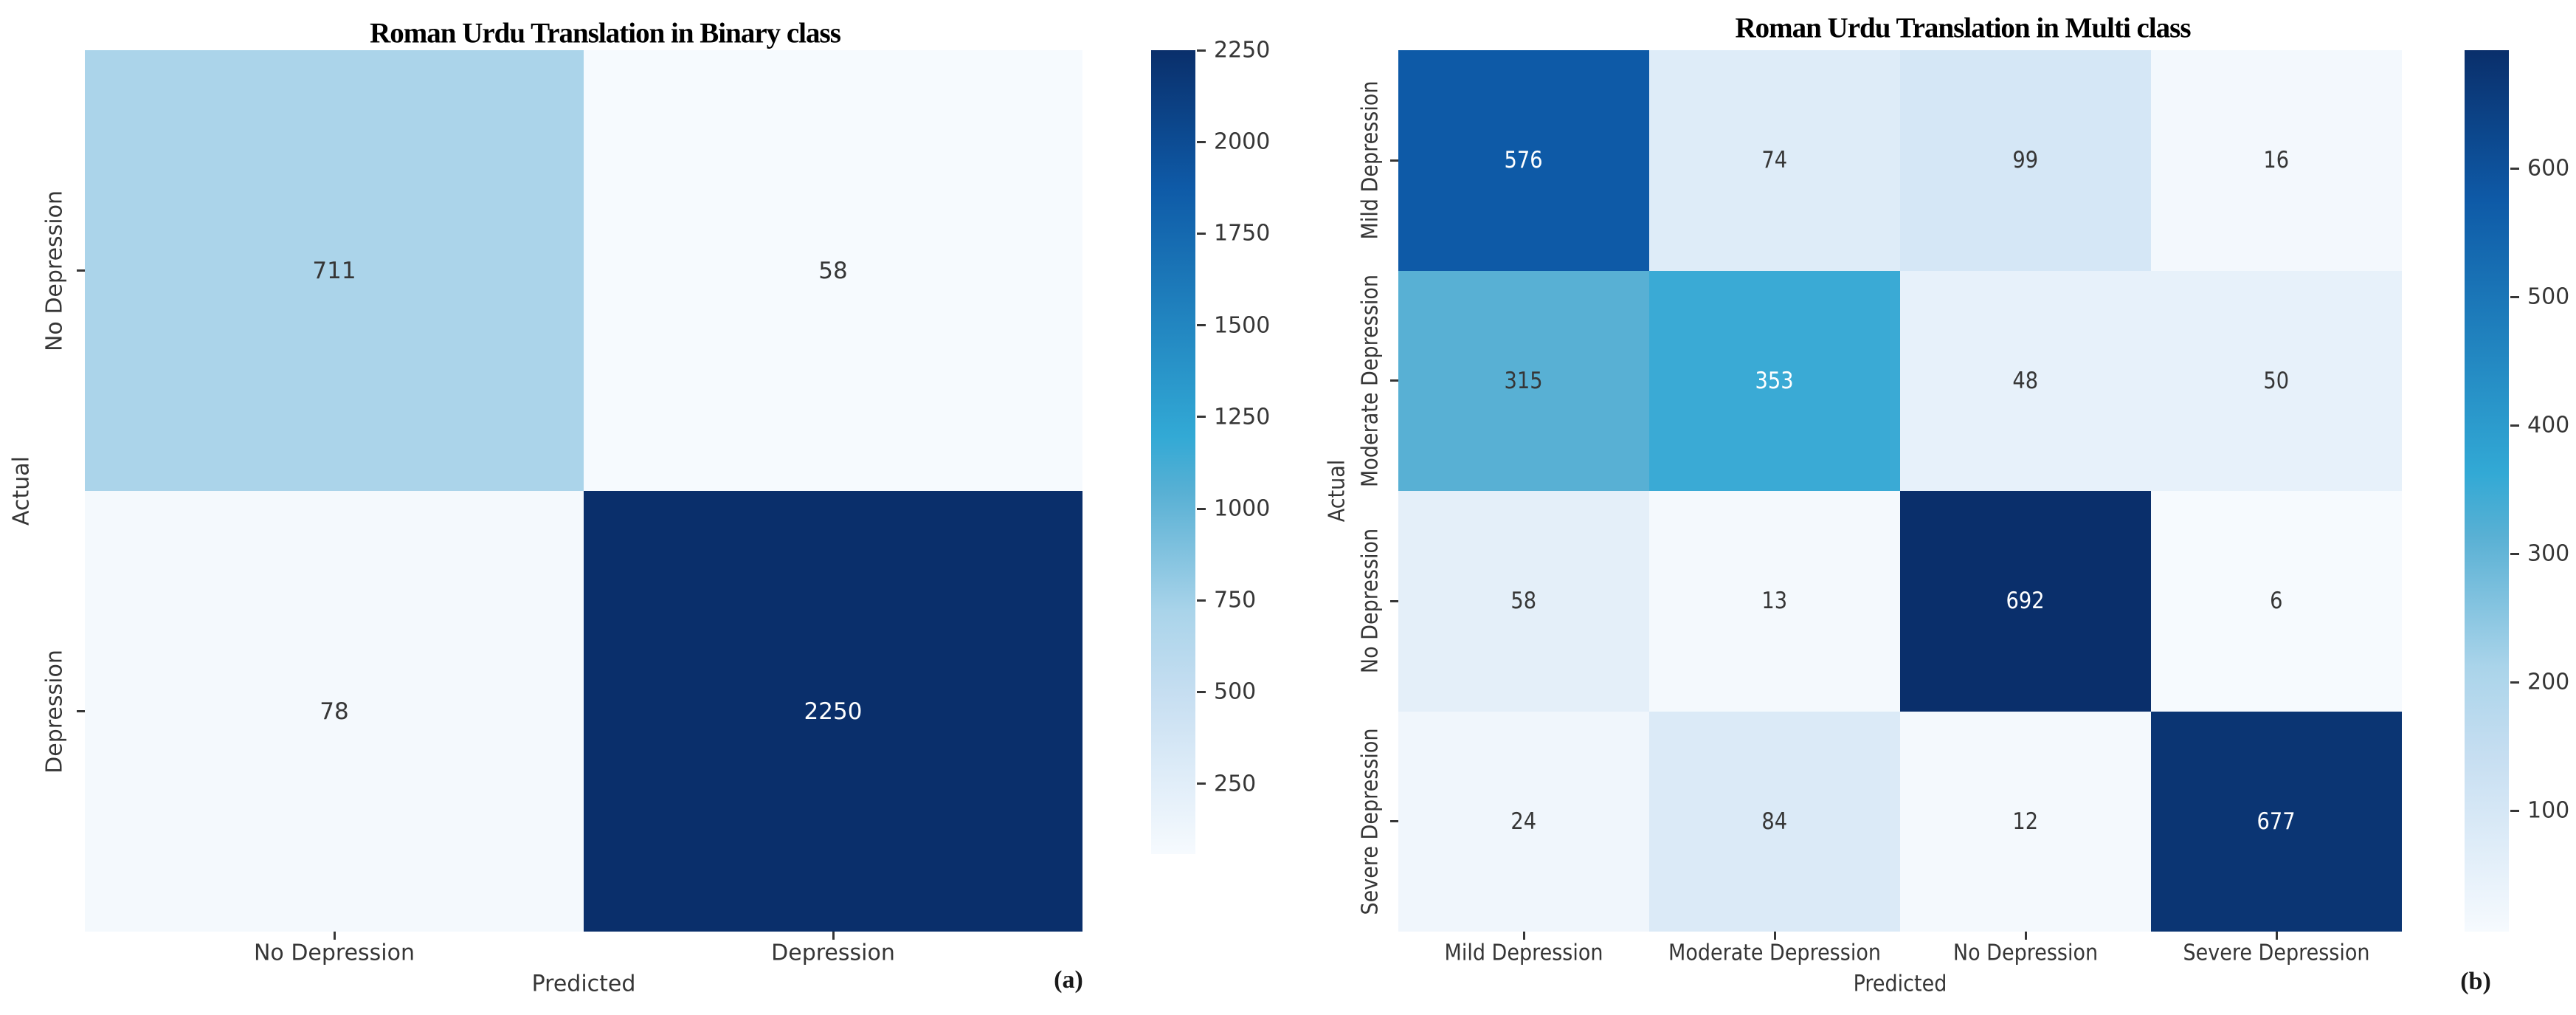  Describe the element at coordinates (1242, 233) in the screenshot. I see `colorbar-tick-label: 1750` at that location.